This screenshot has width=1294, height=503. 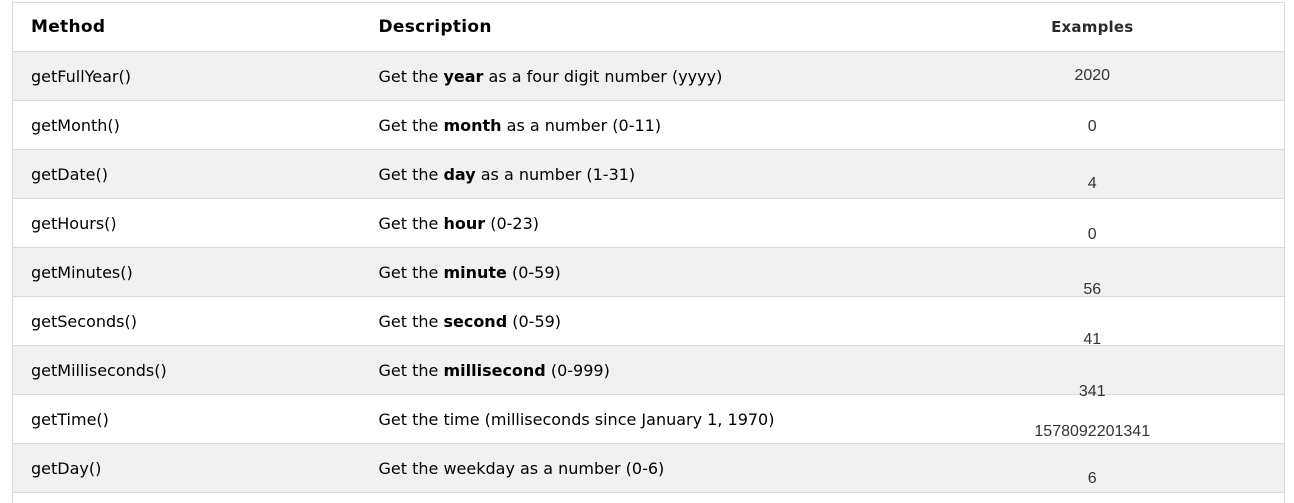 I want to click on column-header-examples: Examples, so click(x=1092, y=27).